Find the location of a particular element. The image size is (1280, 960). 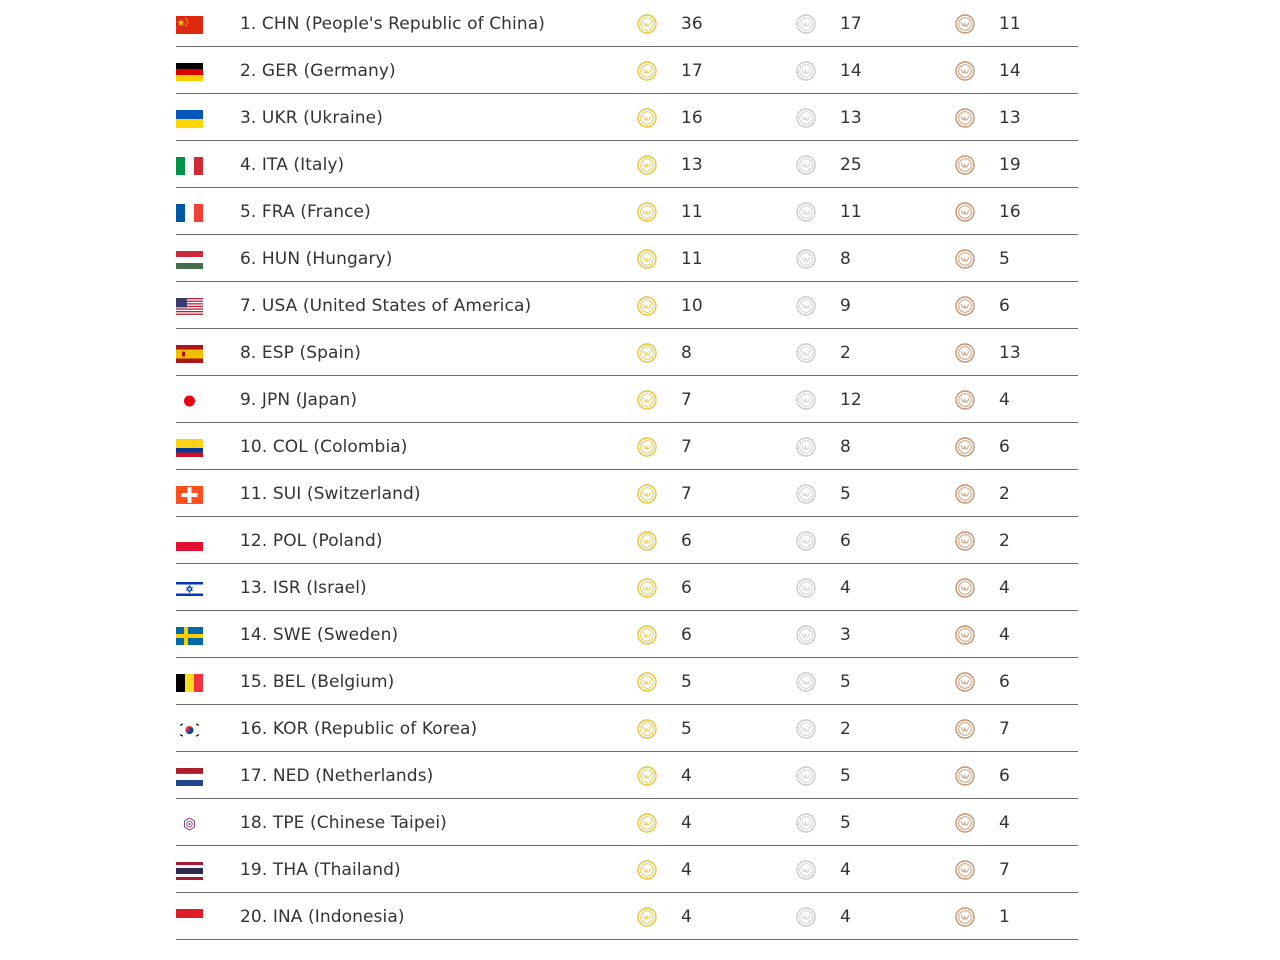

country-name: 1. CHN (People's Republic of China) is located at coordinates (392, 24).